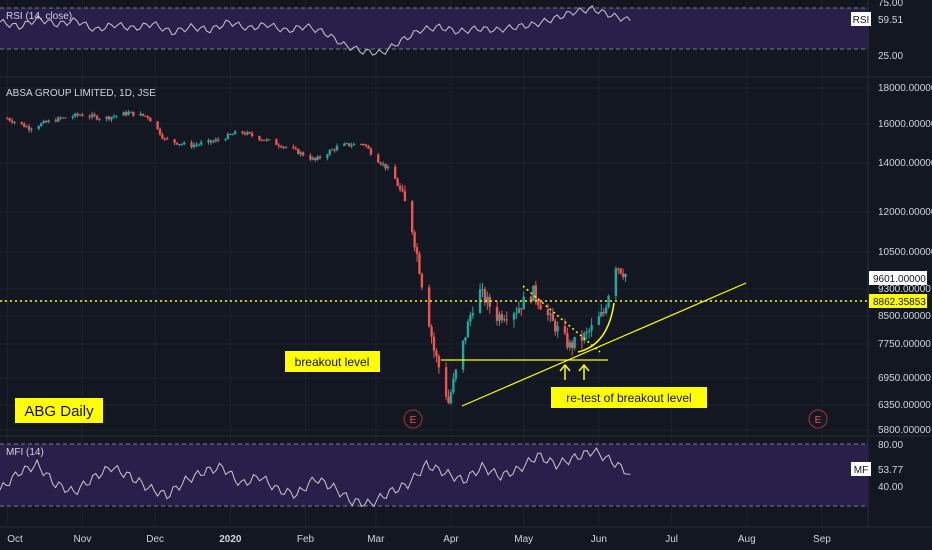 This screenshot has height=550, width=932. Describe the element at coordinates (434, 475) in the screenshot. I see `mfi-pane: MFI (14)` at that location.